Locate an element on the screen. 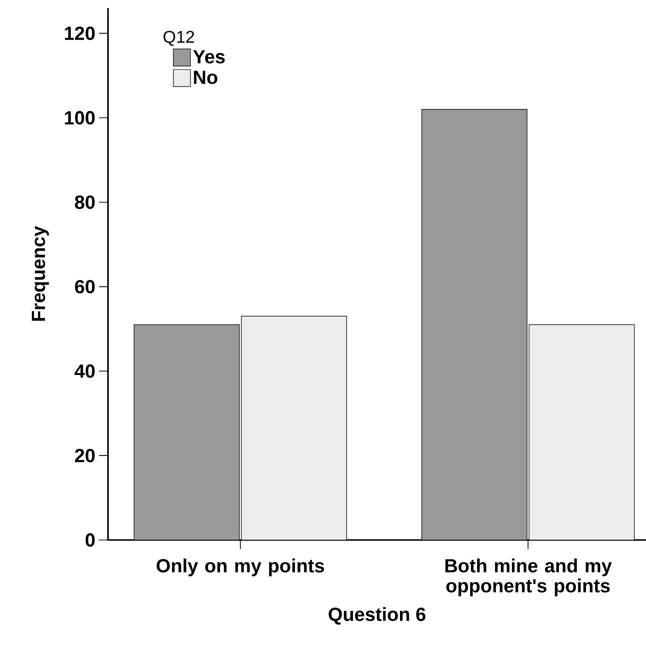 This screenshot has height=653, width=646. y-tick-label: 60 is located at coordinates (85, 287).